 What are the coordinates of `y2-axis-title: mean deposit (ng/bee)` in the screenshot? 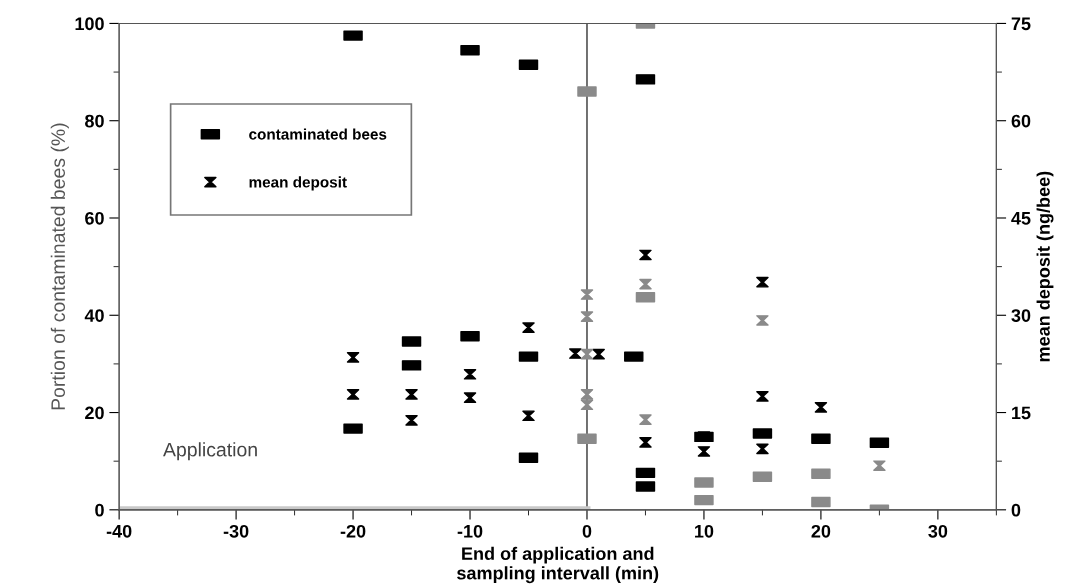 It's located at (1045, 266).